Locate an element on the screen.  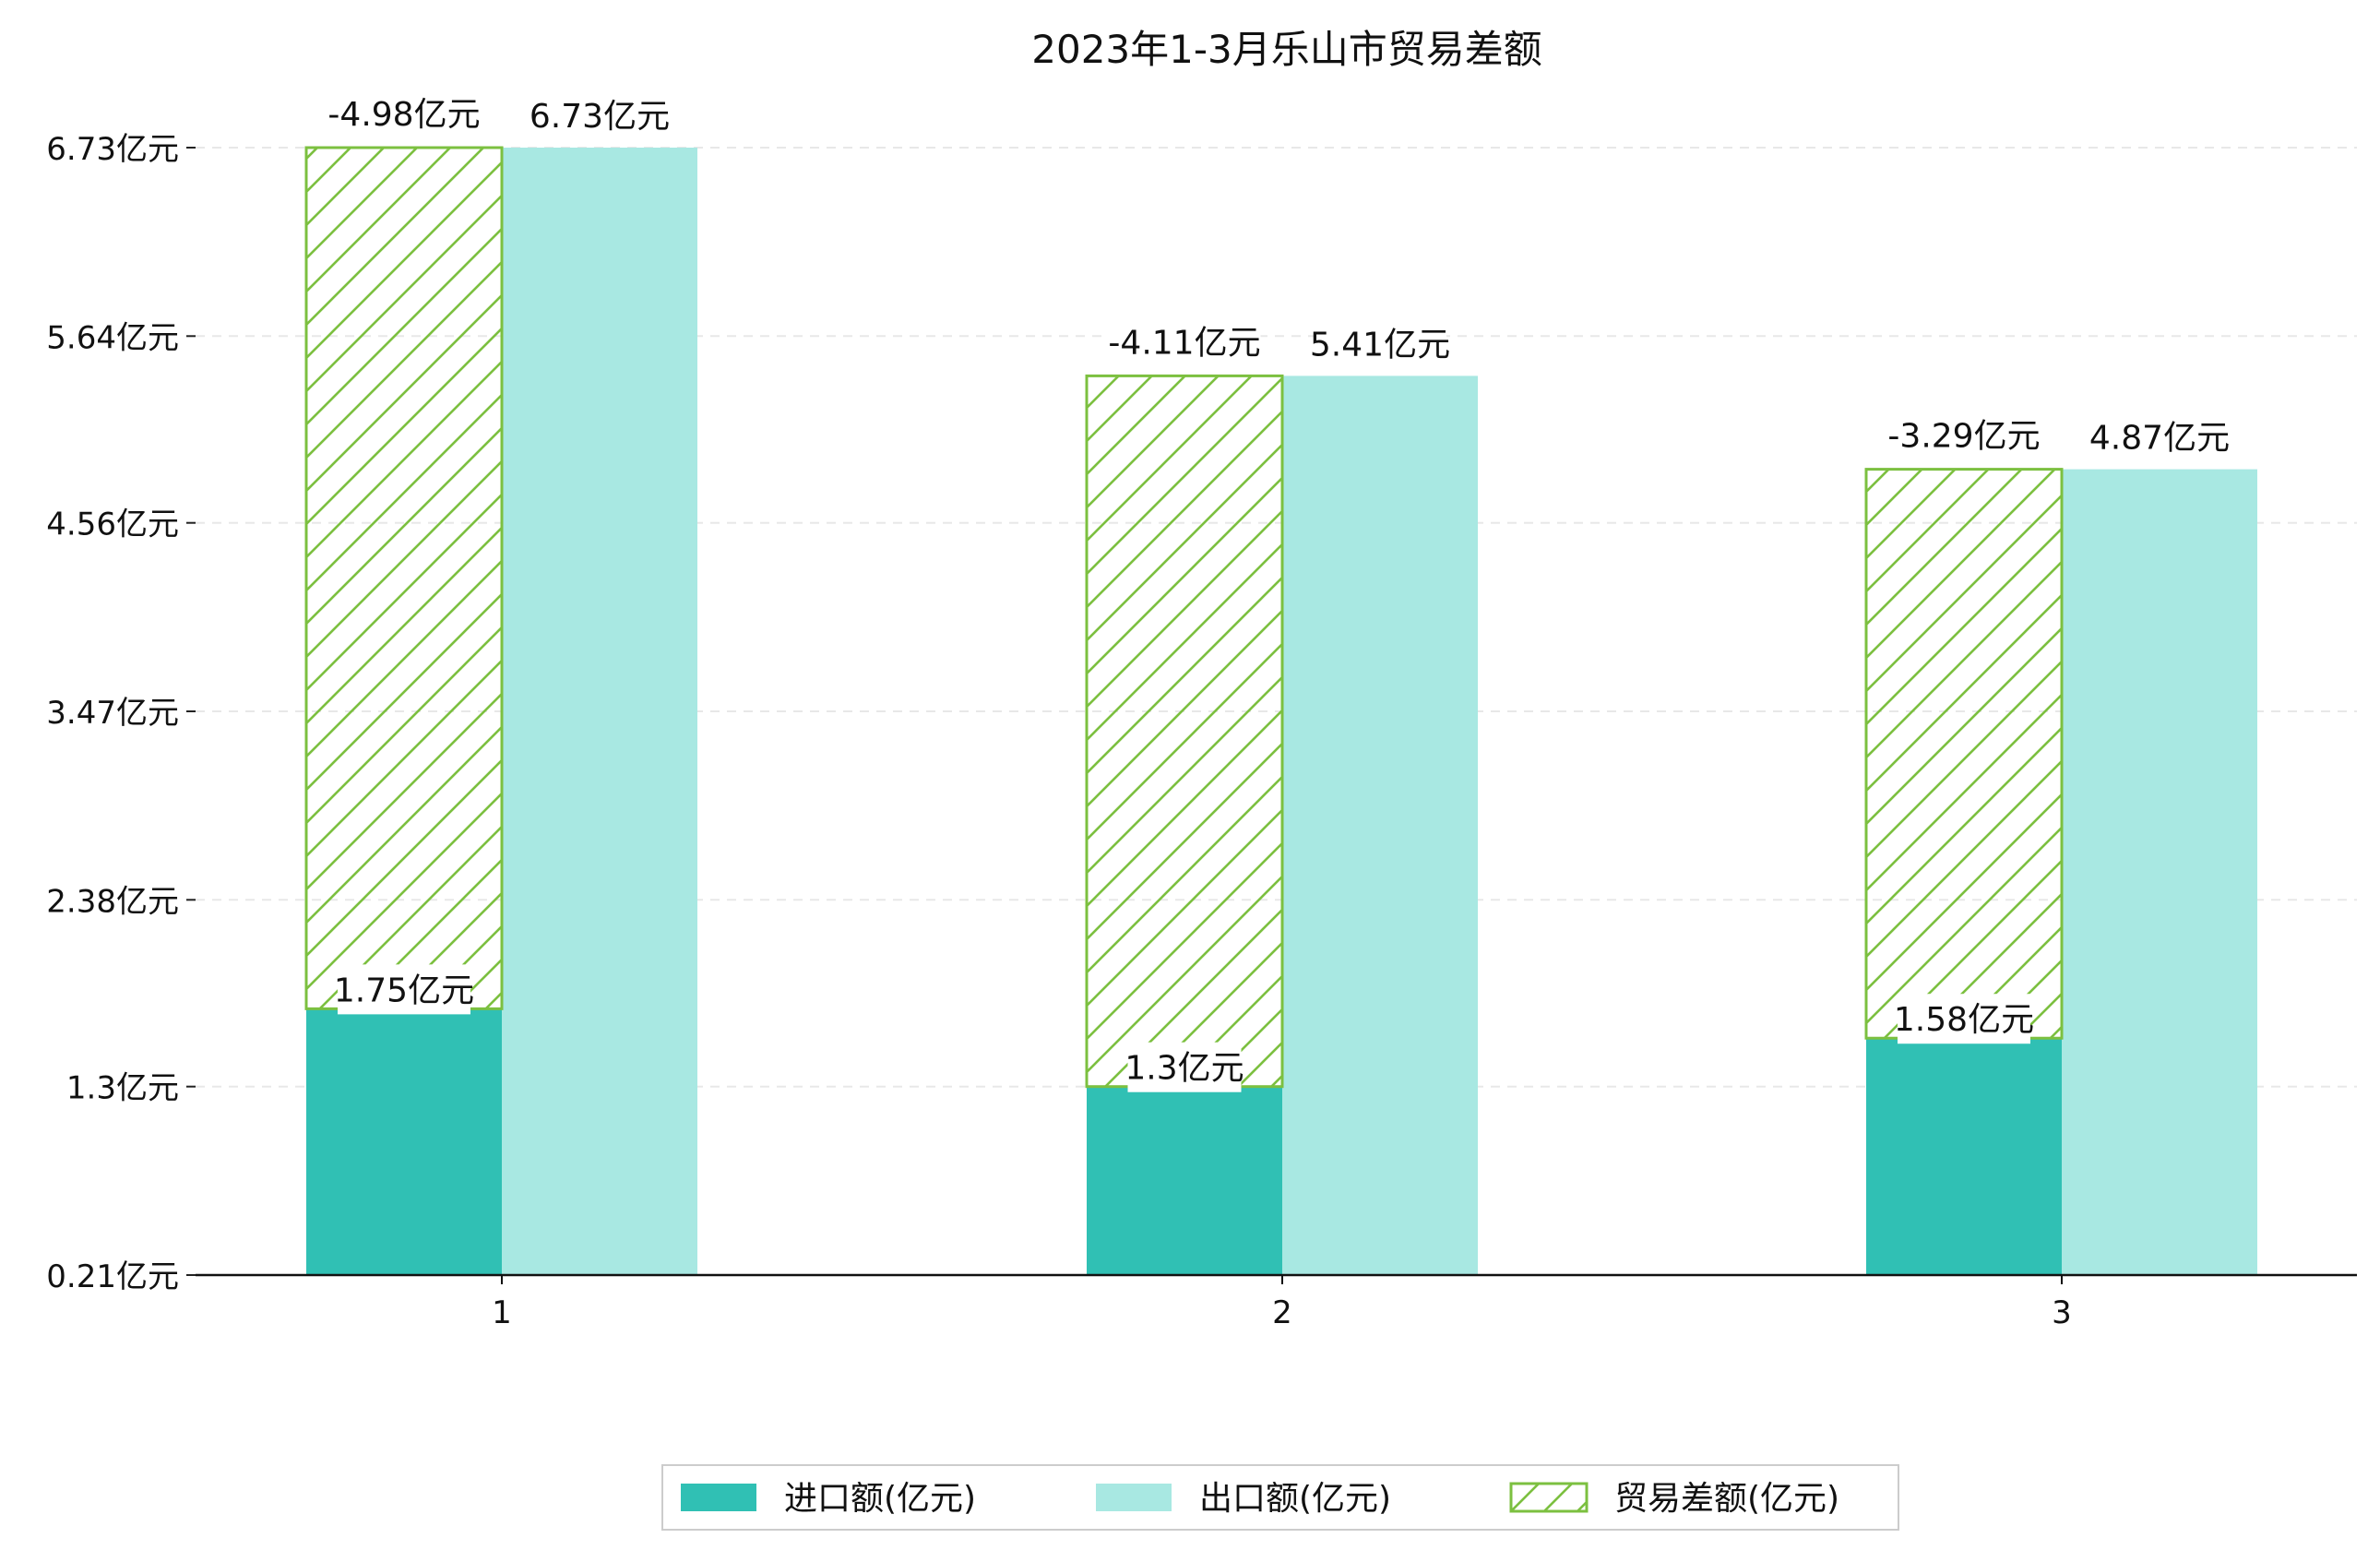
balance-value-label: -4.11亿元 is located at coordinates (1184, 343).